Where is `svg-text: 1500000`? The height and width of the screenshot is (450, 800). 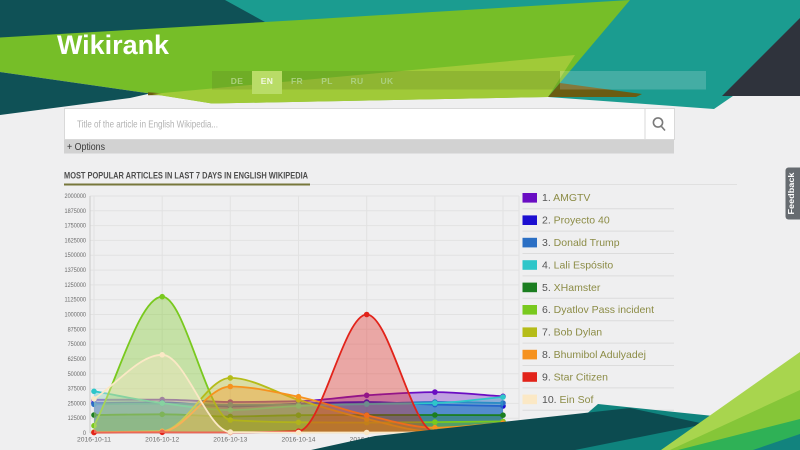 svg-text: 1500000 is located at coordinates (76, 255).